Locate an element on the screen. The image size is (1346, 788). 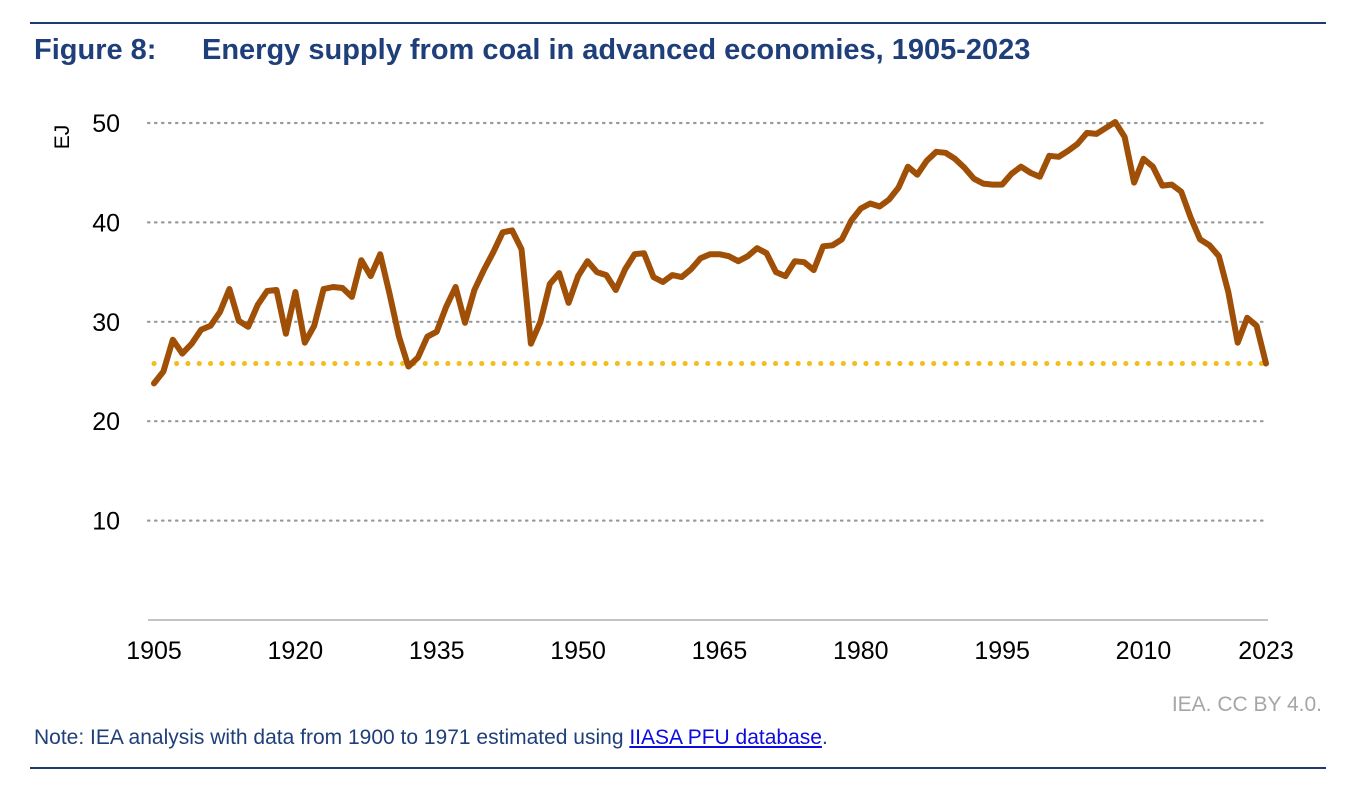
top-rule is located at coordinates (678, 23).